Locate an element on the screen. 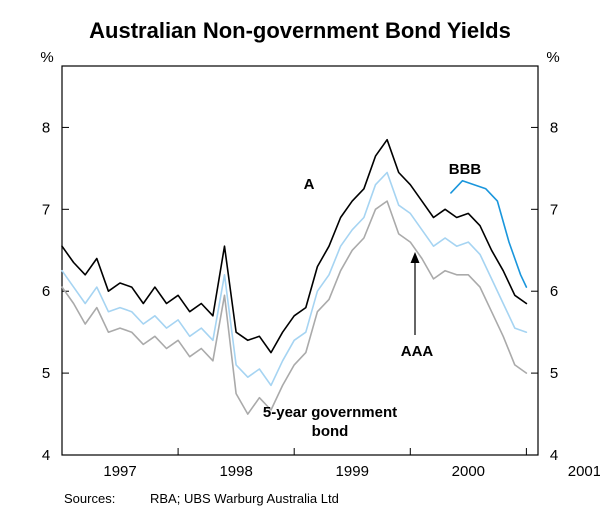  x-tick-label: 2001 is located at coordinates (584, 471).